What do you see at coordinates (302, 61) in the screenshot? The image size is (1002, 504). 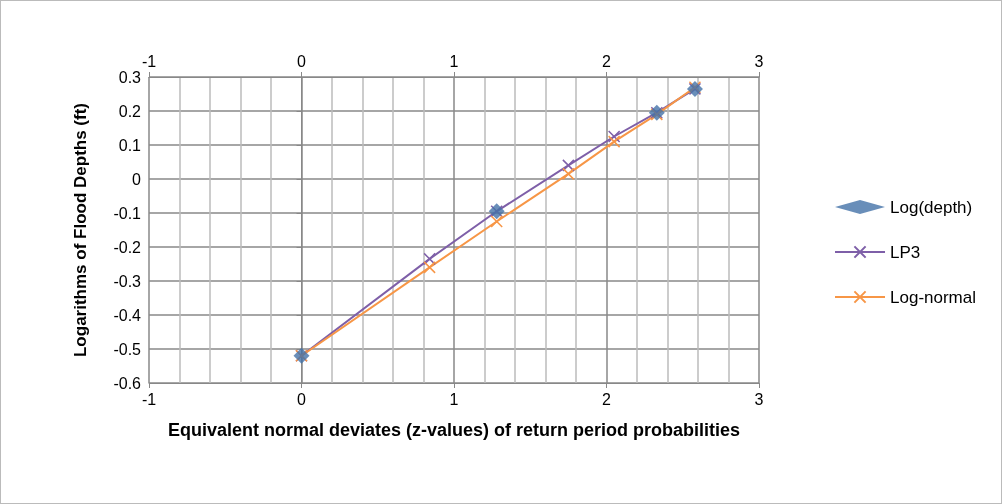 I see `x2-tick-label: 0` at bounding box center [302, 61].